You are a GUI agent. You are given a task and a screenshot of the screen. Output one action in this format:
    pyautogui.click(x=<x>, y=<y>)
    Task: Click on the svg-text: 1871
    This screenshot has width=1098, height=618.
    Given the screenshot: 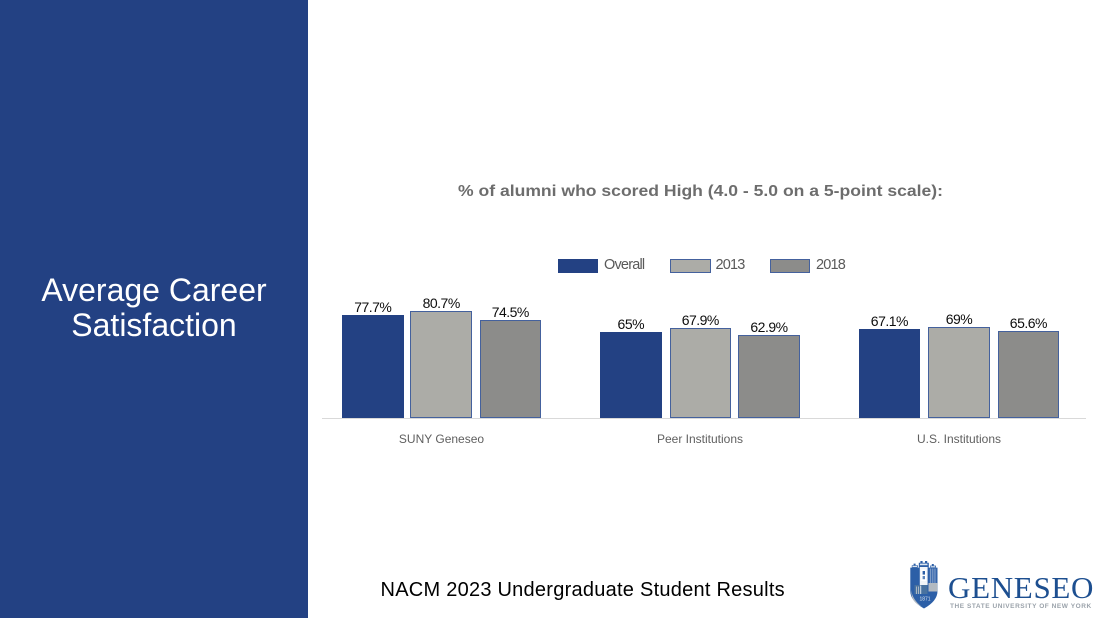 What is the action you would take?
    pyautogui.click(x=924, y=600)
    